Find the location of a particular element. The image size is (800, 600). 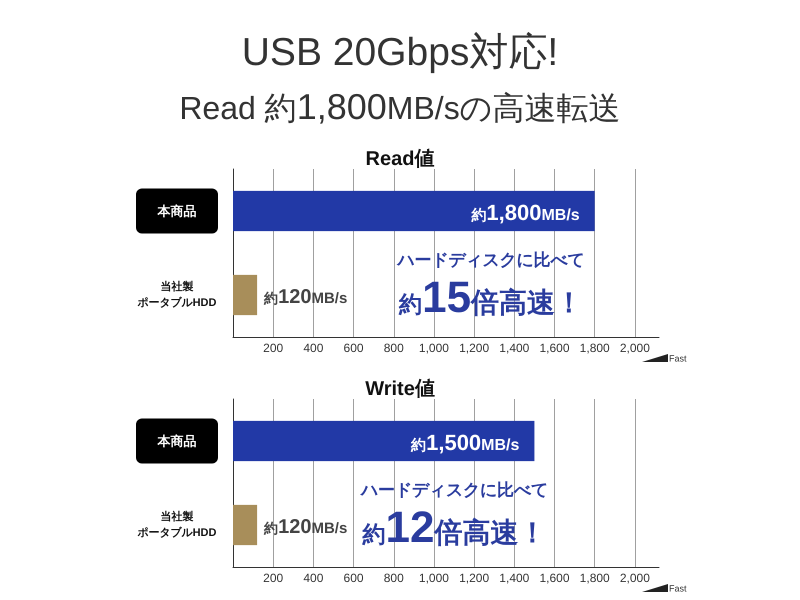

annotation: 約15倍高速！ is located at coordinates (491, 297).